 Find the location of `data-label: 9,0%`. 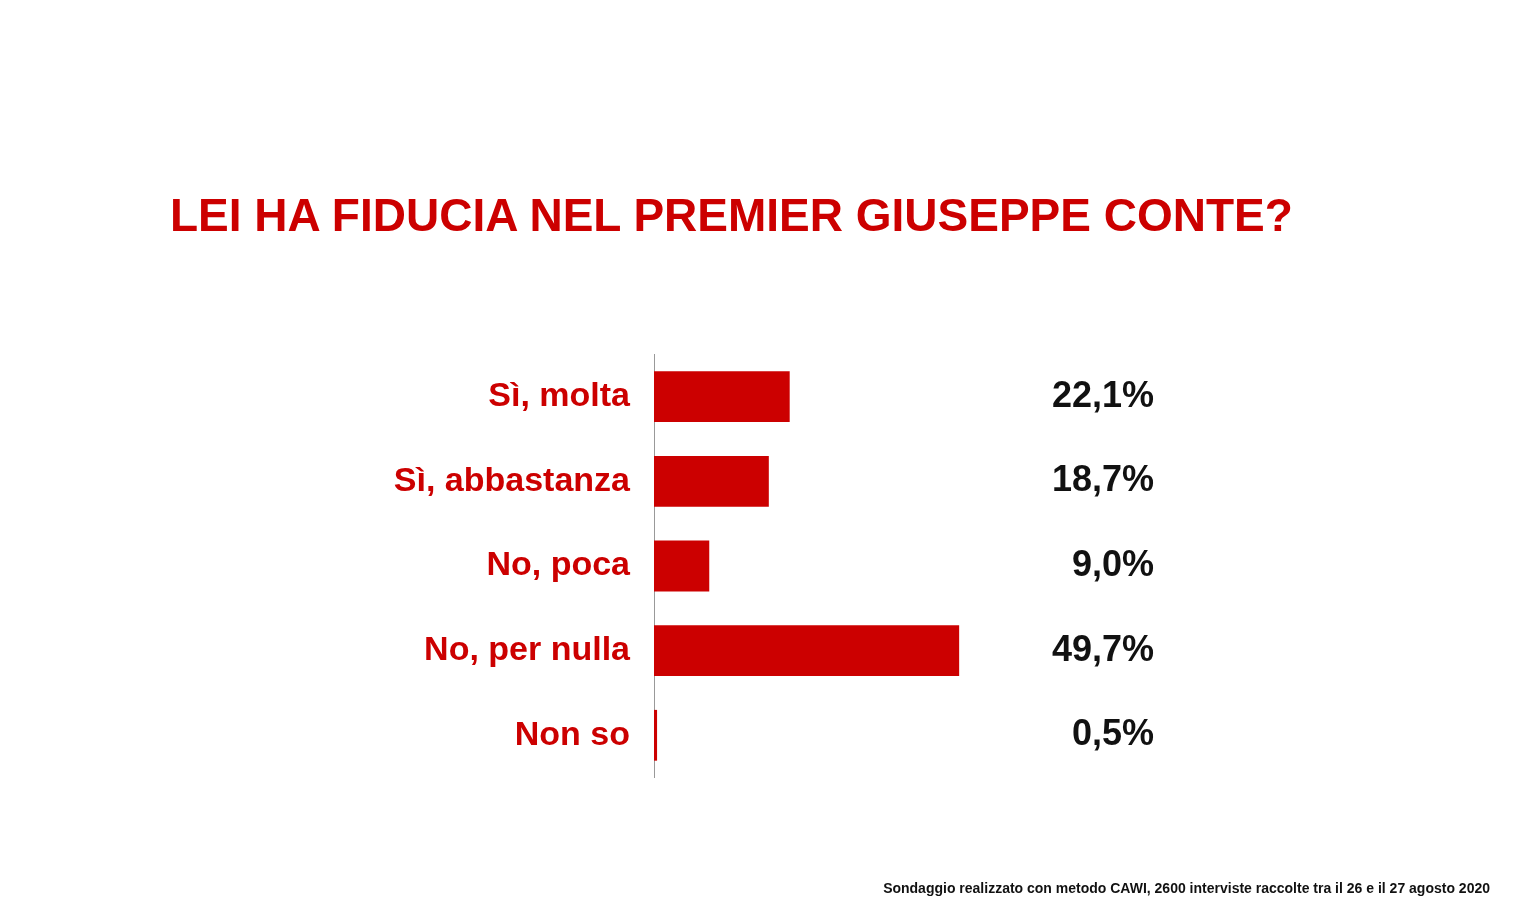

data-label: 9,0% is located at coordinates (1112, 563).